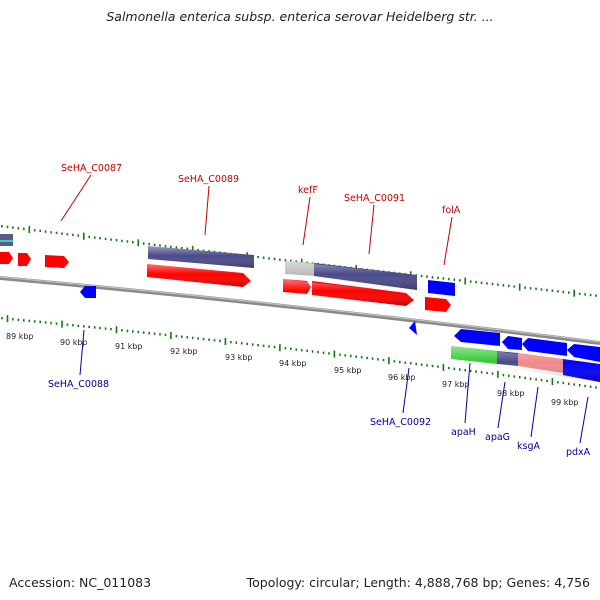 The width and height of the screenshot is (600, 600). What do you see at coordinates (80, 582) in the screenshot?
I see `accession-text: Accession: NC_011083` at bounding box center [80, 582].